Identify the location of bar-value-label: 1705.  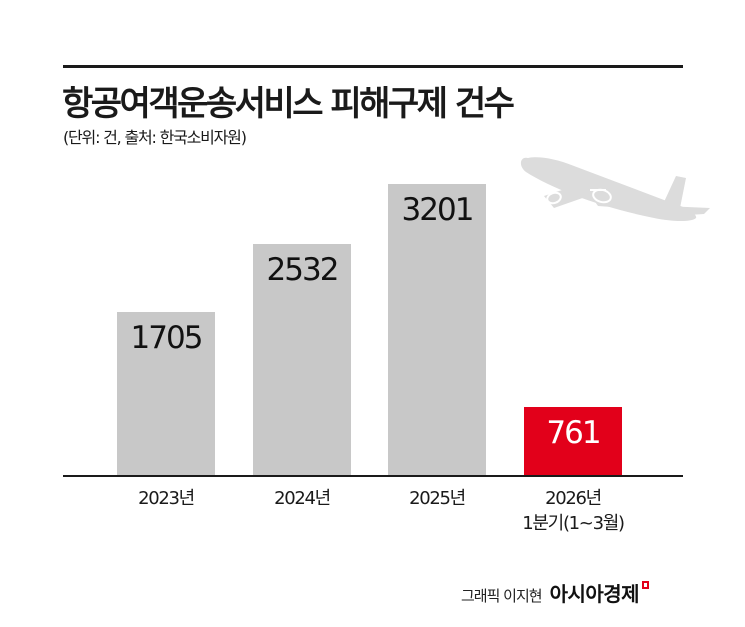
(167, 338).